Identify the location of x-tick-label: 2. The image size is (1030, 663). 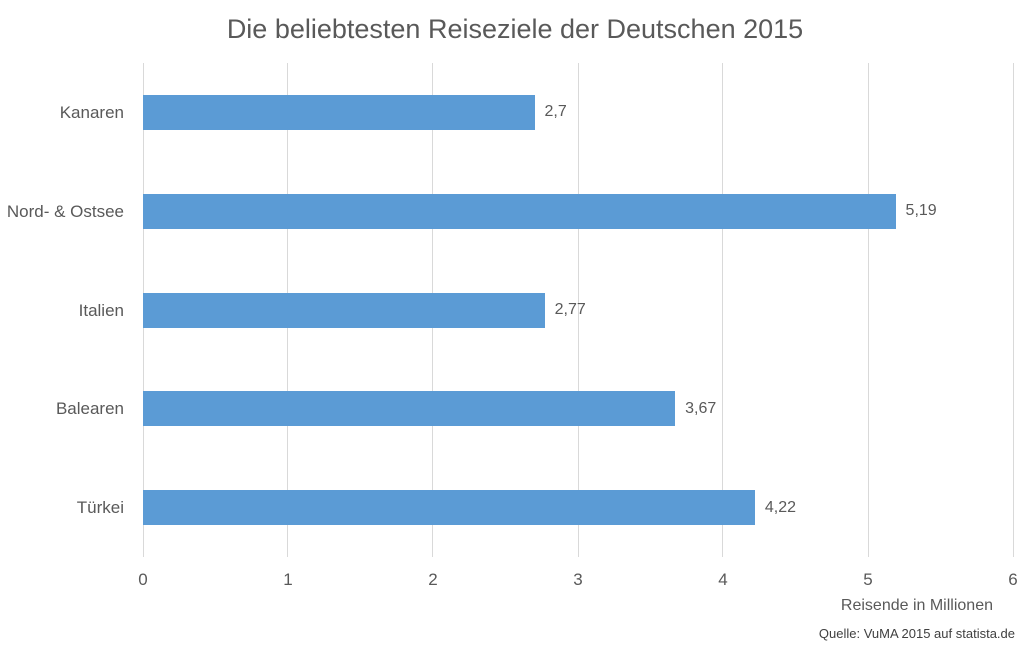
(433, 579).